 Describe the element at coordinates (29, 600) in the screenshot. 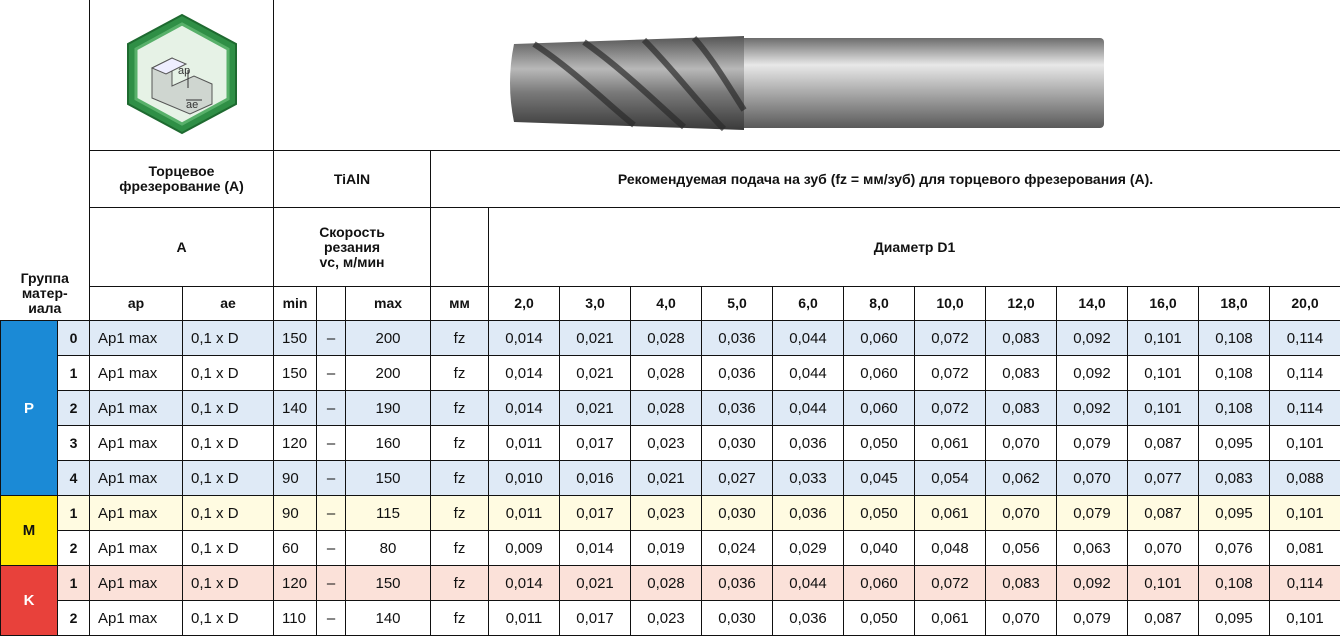

I see `material-group: K` at that location.